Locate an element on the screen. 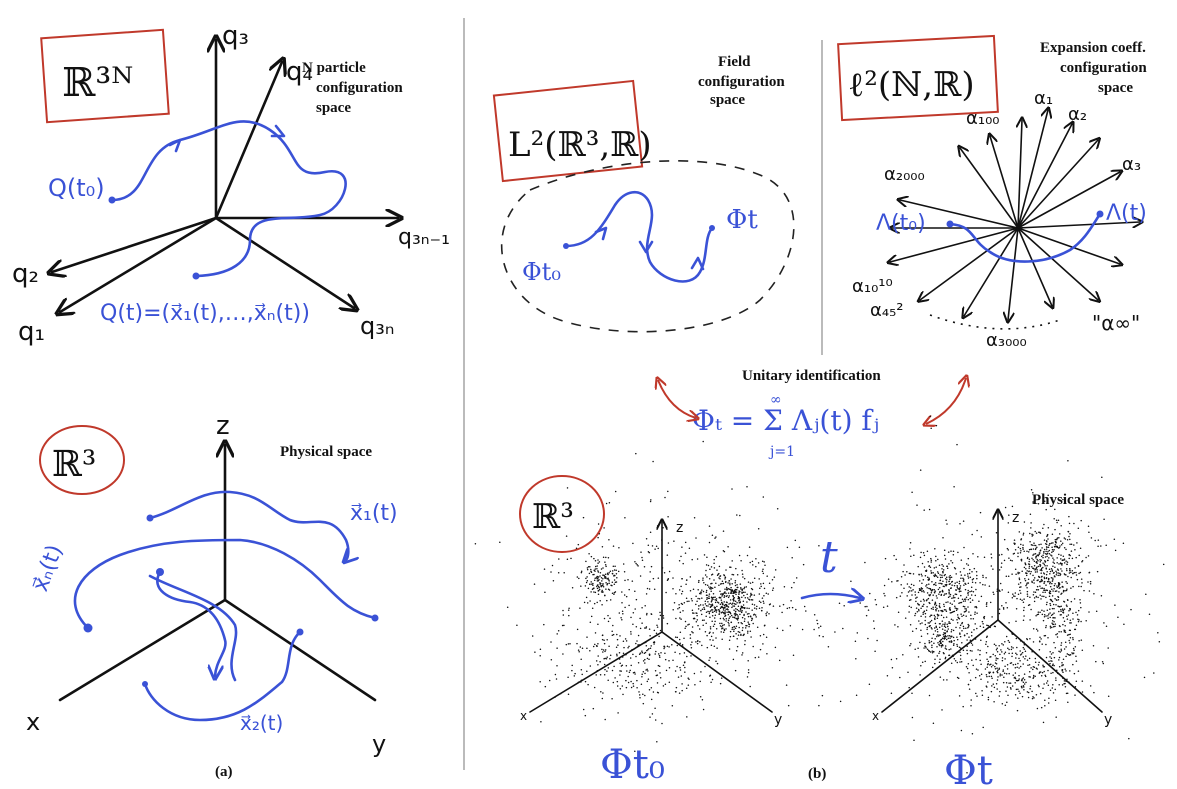 The width and height of the screenshot is (1177, 789). physical-circle-label-a: ℝ³ is located at coordinates (74, 464).